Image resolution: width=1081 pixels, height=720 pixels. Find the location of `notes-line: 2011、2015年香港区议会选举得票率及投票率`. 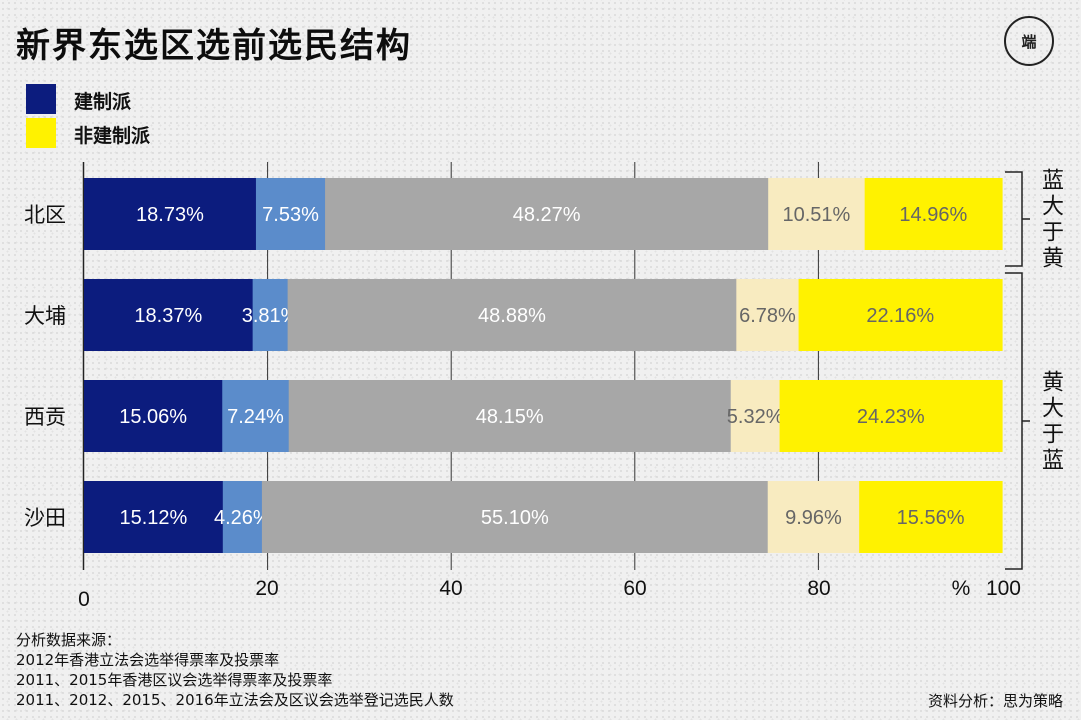

notes-line: 2011、2015年香港区议会选举得票率及投票率 is located at coordinates (174, 680).